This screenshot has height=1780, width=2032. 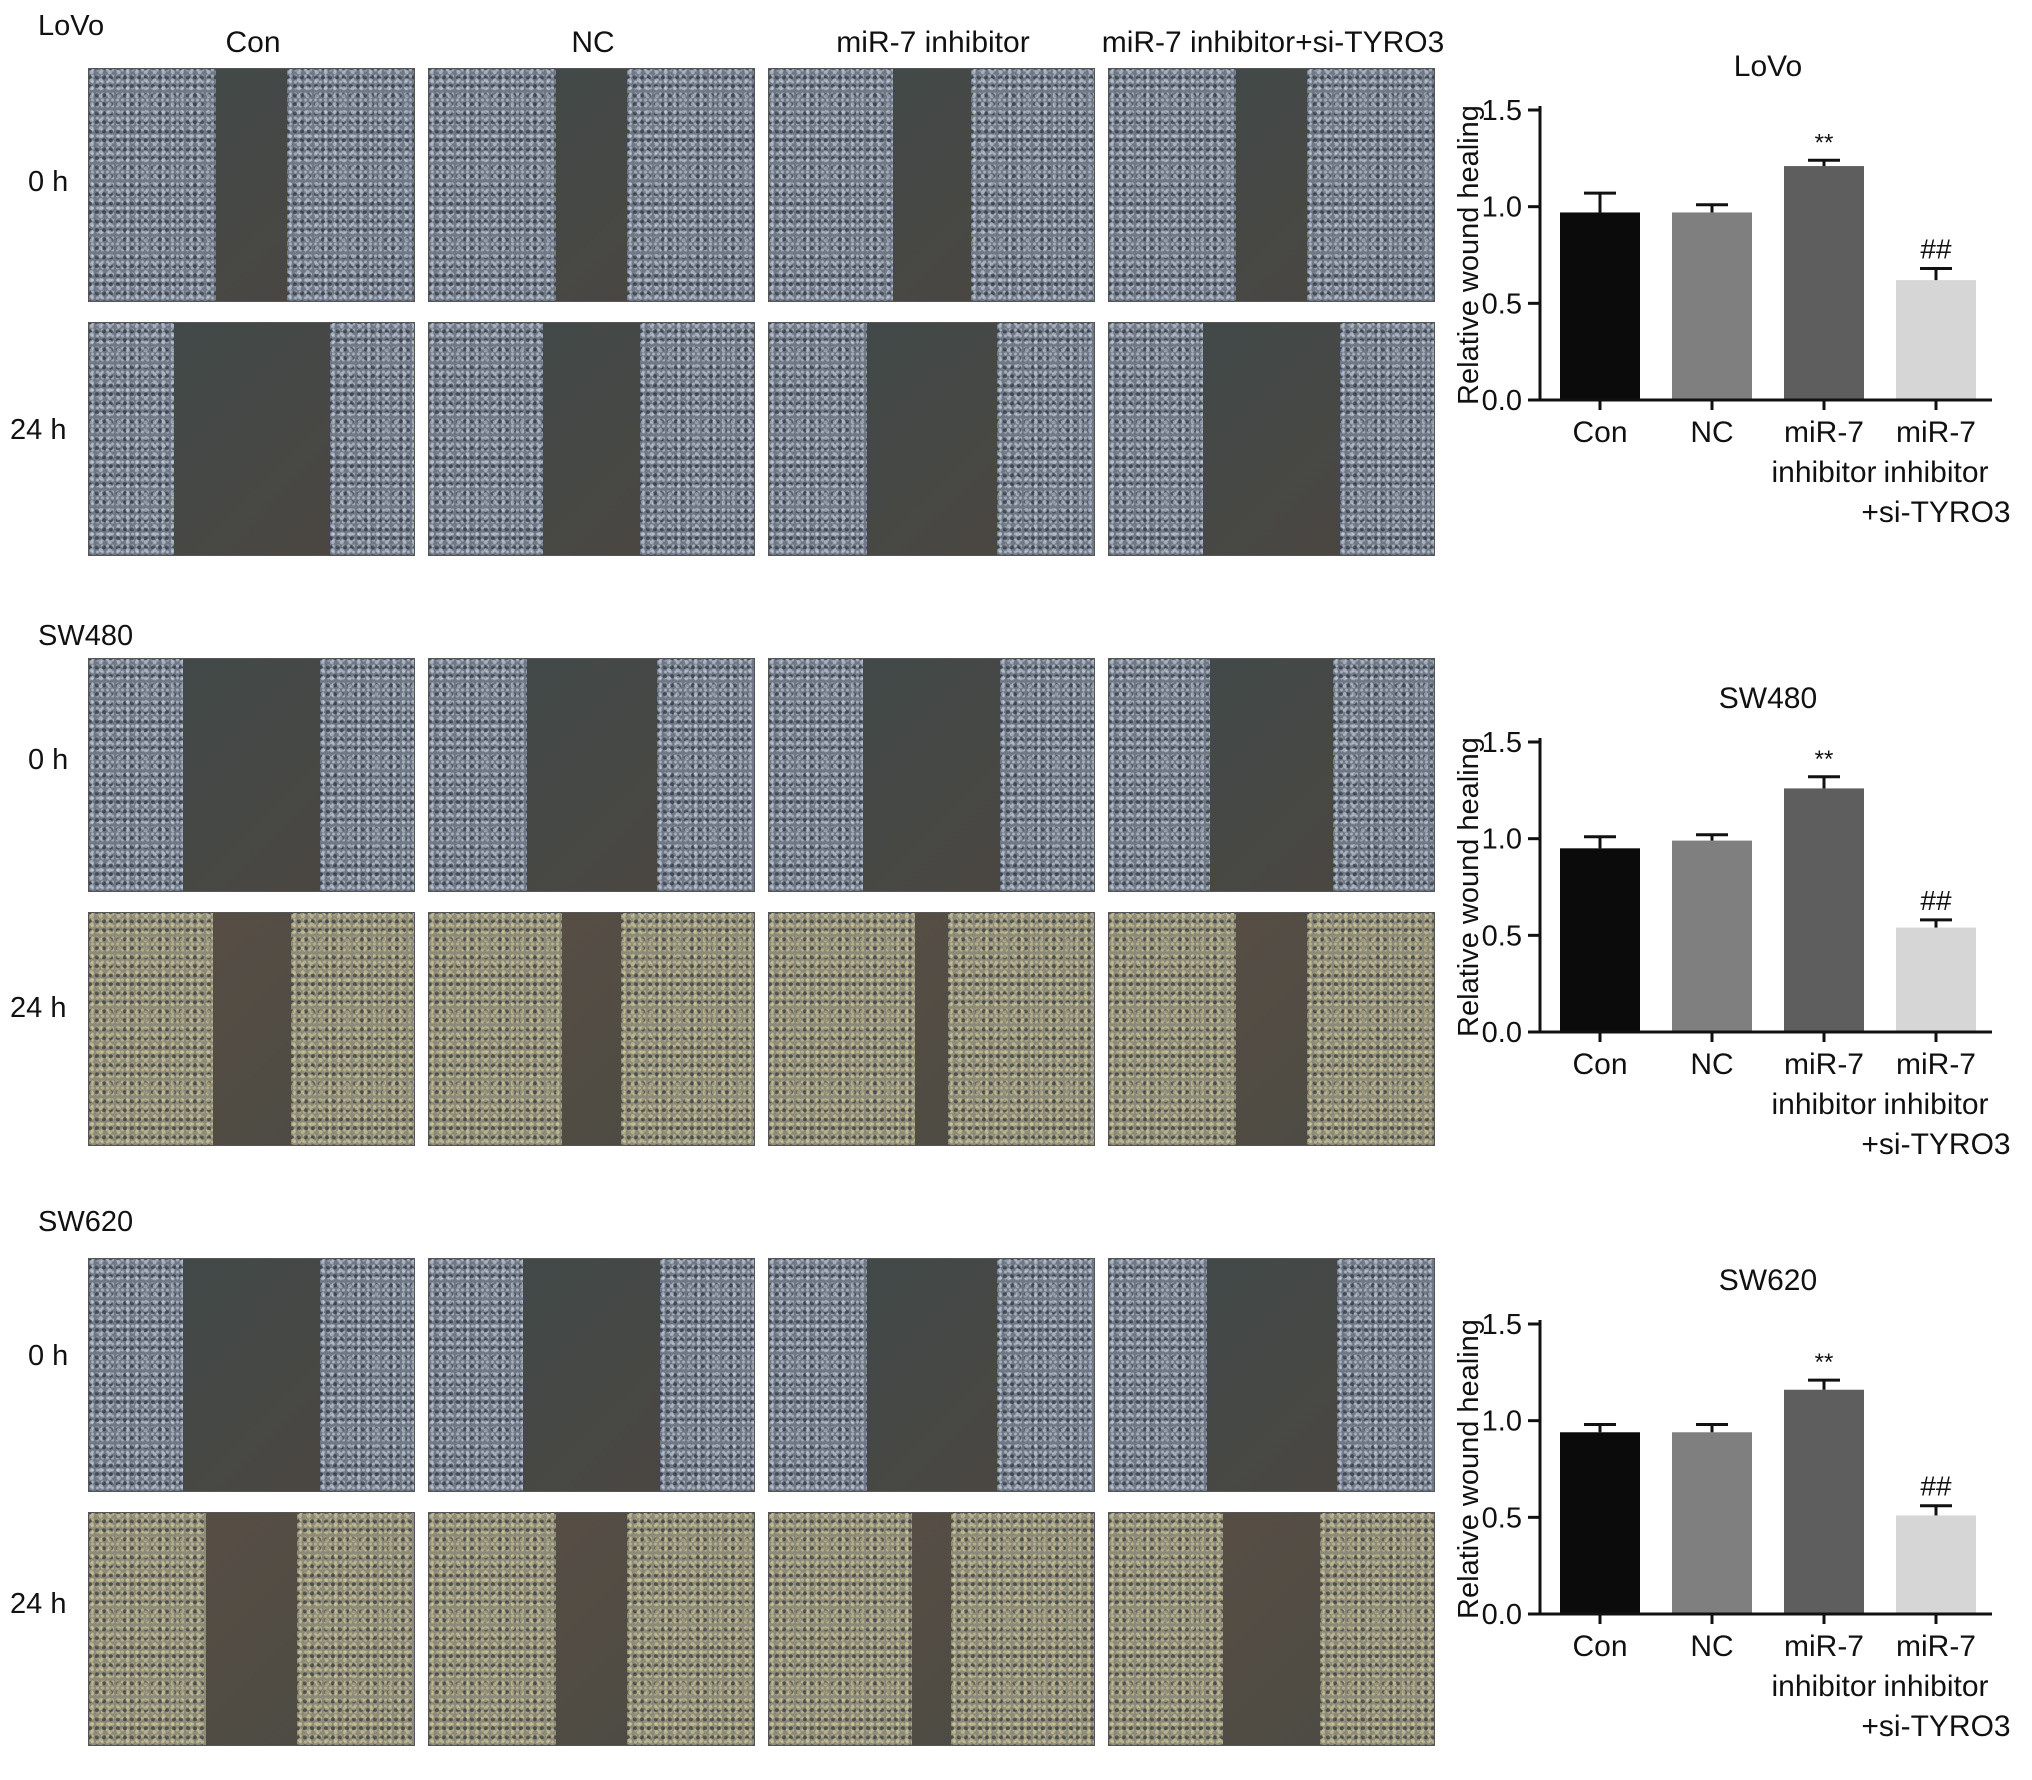 I want to click on micrograph-mir-7-inhibitor-si-tyro3-0h, so click(x=1271, y=775).